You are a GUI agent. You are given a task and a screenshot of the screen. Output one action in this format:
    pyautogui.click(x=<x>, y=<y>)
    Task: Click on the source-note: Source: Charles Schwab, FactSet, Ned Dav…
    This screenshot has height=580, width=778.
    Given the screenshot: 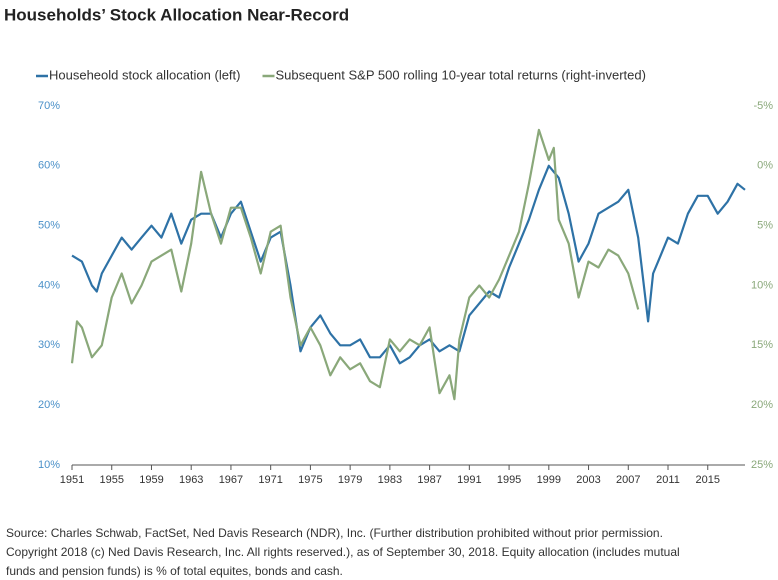 What is the action you would take?
    pyautogui.click(x=334, y=533)
    